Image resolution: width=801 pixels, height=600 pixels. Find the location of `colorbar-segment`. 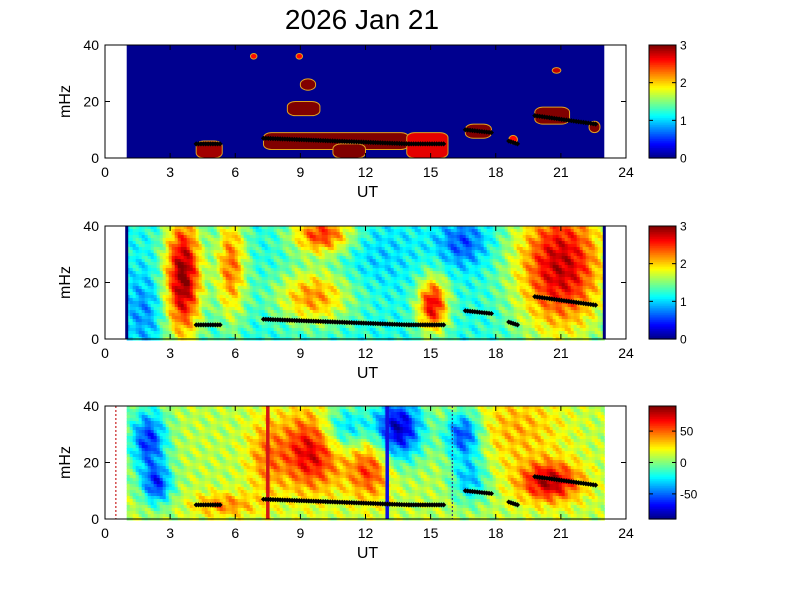

colorbar-segment is located at coordinates (662, 95).